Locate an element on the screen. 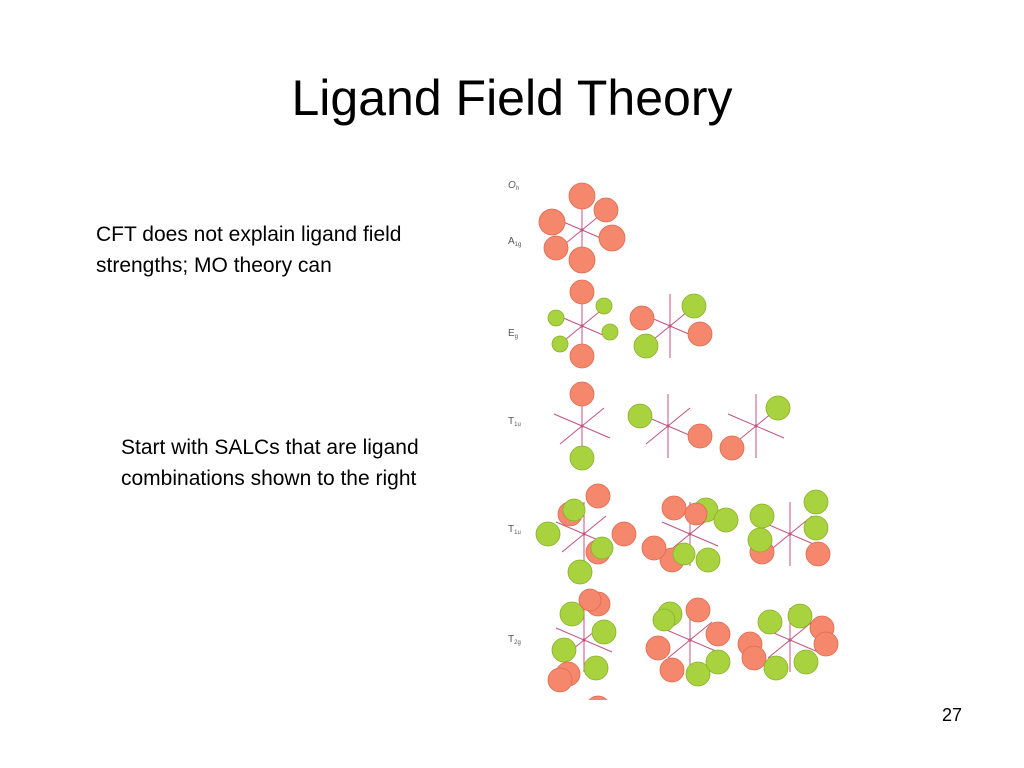 Image resolution: width=1024 pixels, height=768 pixels. salc-4-axes is located at coordinates (668, 426).